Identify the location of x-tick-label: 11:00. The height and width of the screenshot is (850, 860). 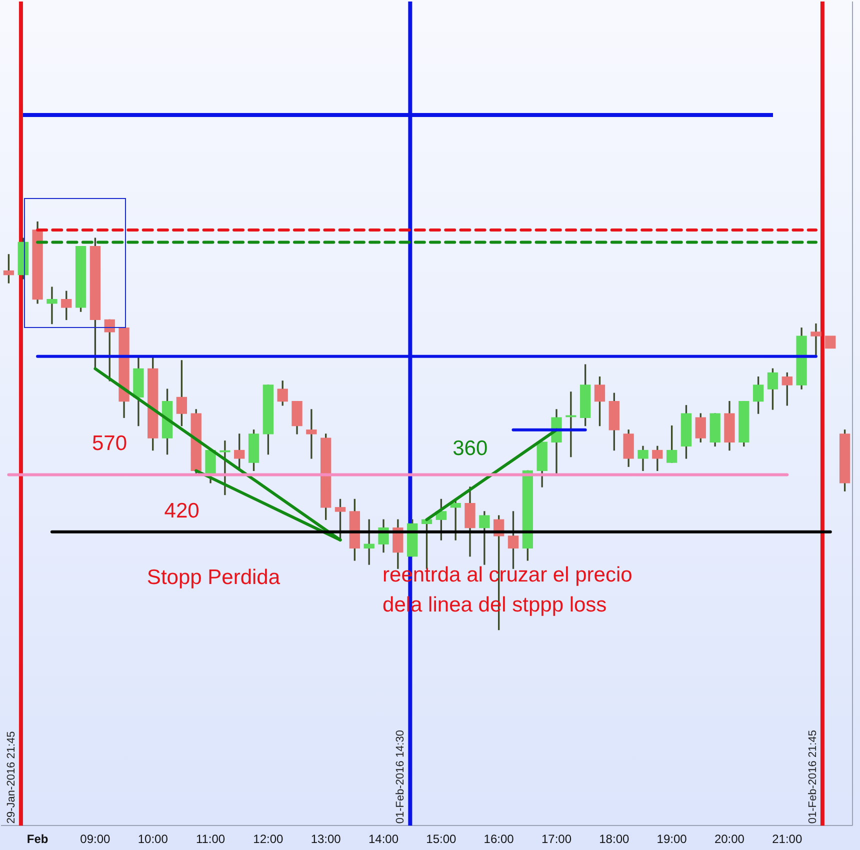
(211, 839).